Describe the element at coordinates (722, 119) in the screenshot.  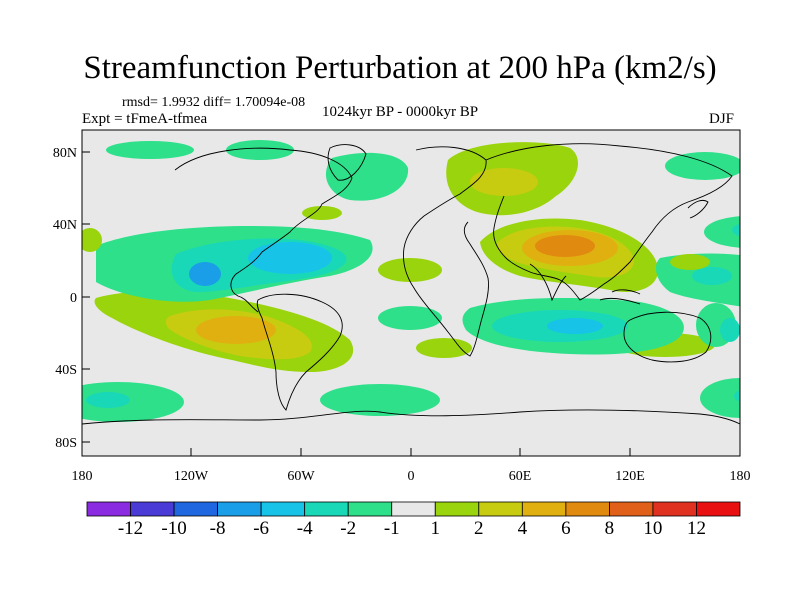
I see `season-subtitle: DJF` at that location.